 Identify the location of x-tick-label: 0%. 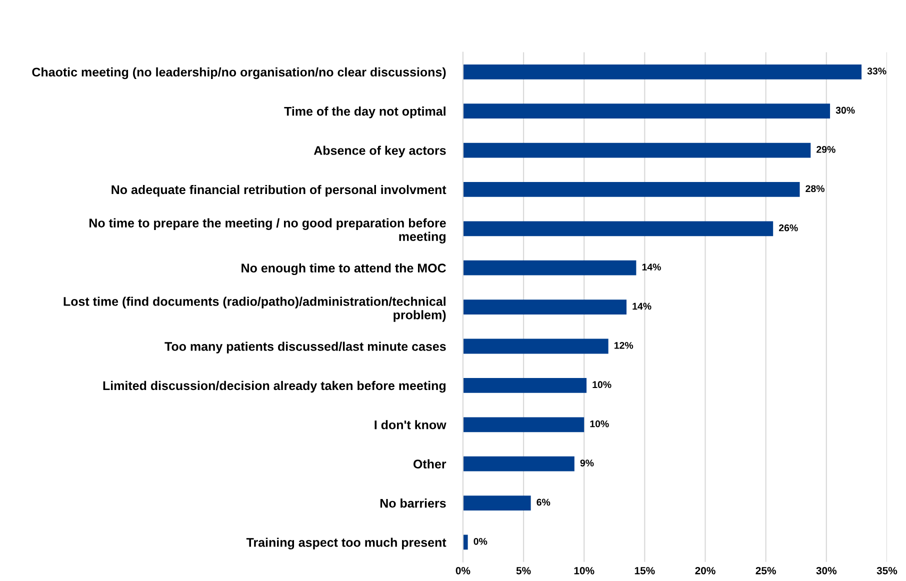
(463, 570).